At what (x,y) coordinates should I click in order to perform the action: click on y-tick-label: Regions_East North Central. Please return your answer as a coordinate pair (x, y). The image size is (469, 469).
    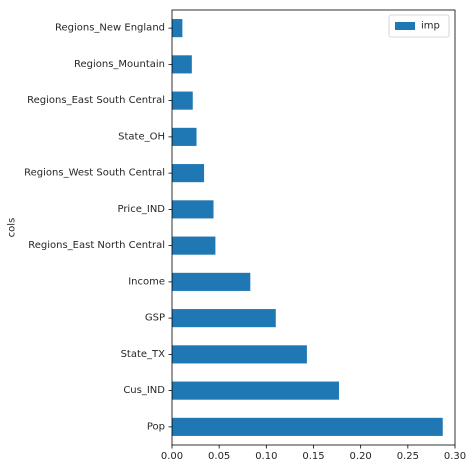
    Looking at the image, I should click on (96, 245).